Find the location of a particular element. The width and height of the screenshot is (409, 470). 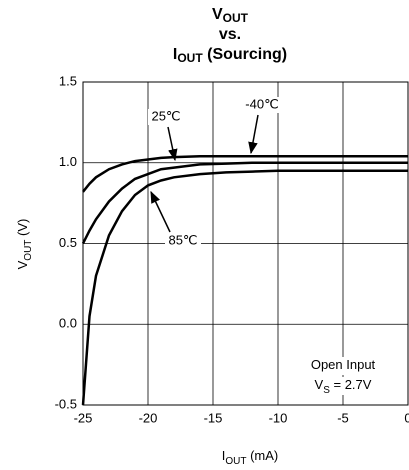

chart-title: vs. is located at coordinates (230, 34).